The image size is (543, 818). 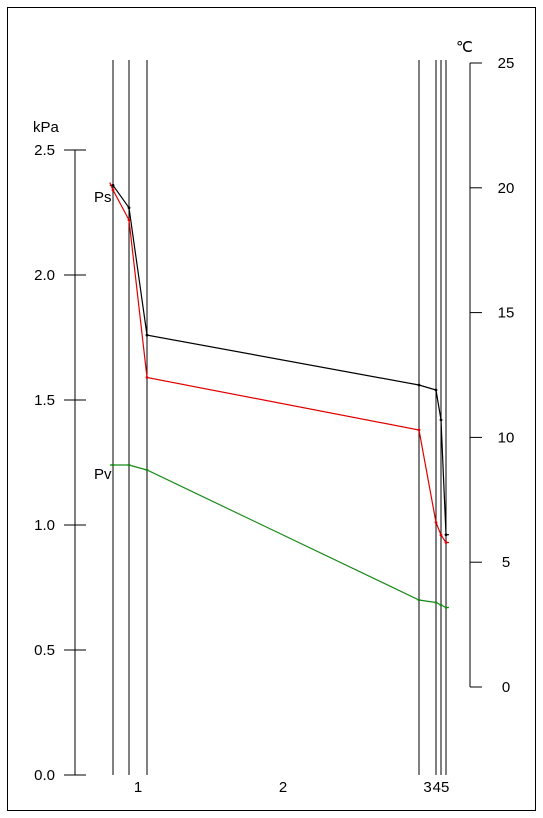 What do you see at coordinates (44, 525) in the screenshot?
I see `left-axis-tick-label: 1.0` at bounding box center [44, 525].